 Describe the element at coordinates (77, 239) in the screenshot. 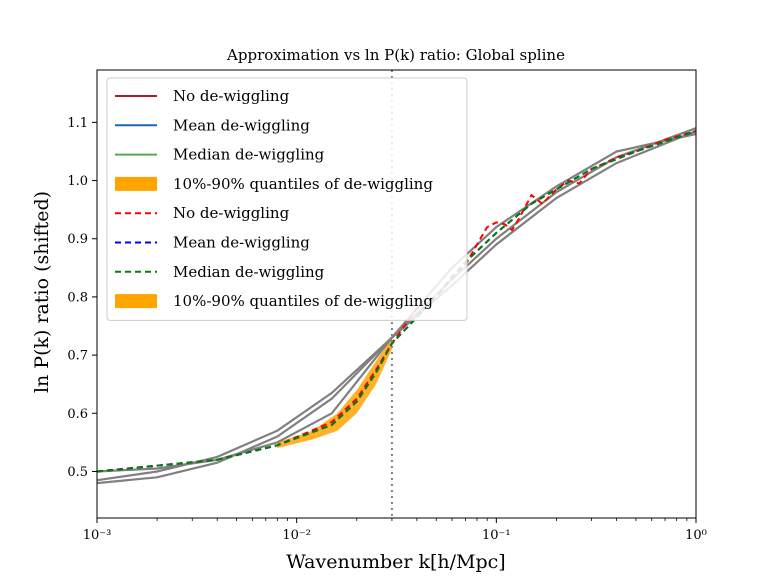

I see `y-tick-label: 0.9` at that location.